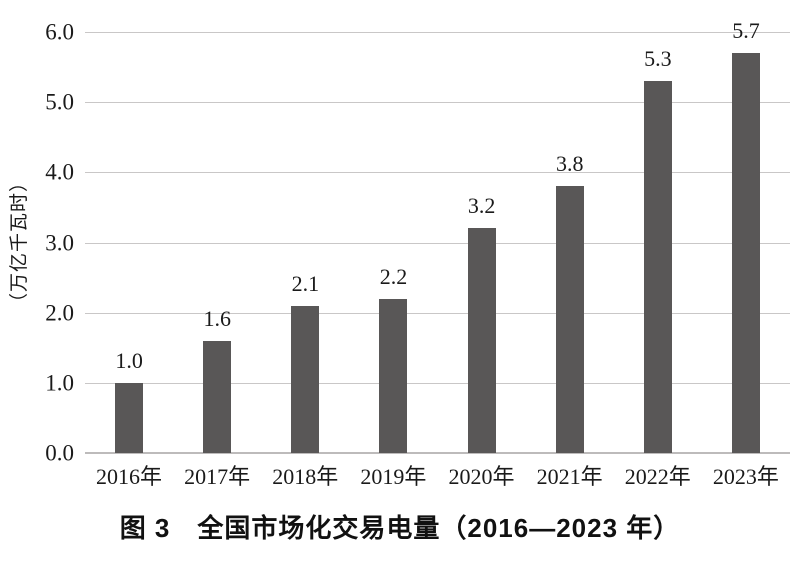  Describe the element at coordinates (437, 383) in the screenshot. I see `gridline-1.0` at that location.